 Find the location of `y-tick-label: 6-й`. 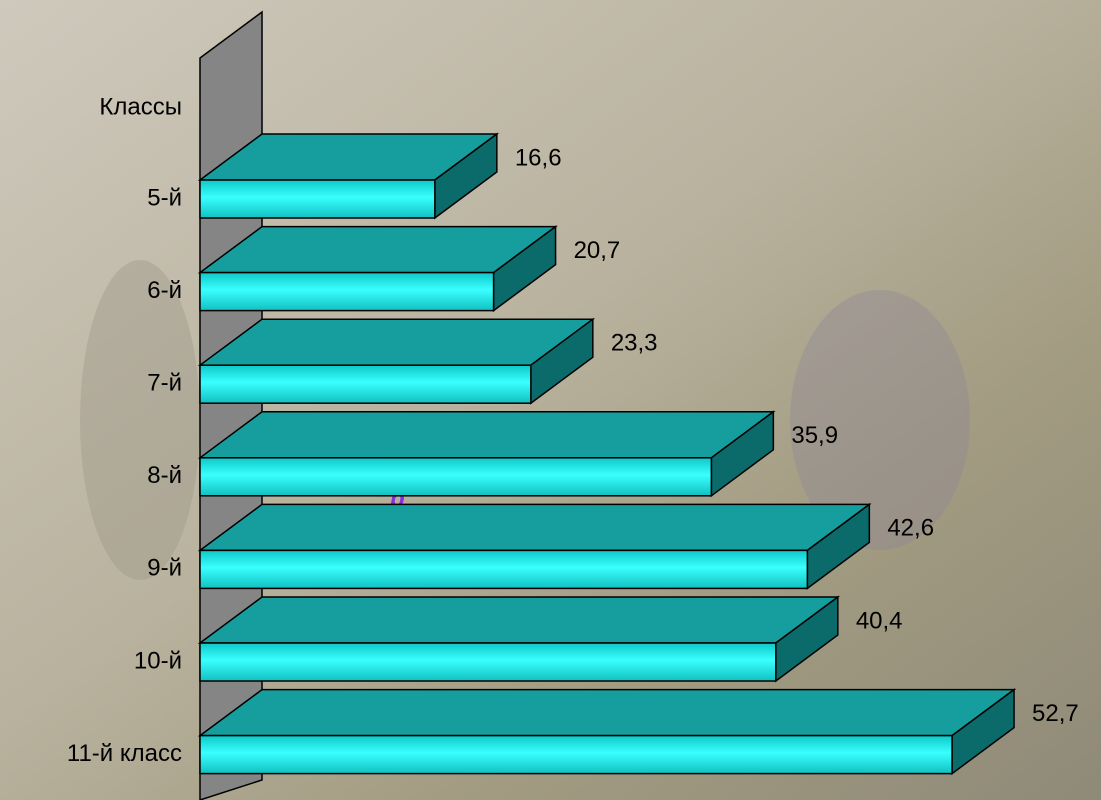

y-tick-label: 6-й is located at coordinates (164, 290).